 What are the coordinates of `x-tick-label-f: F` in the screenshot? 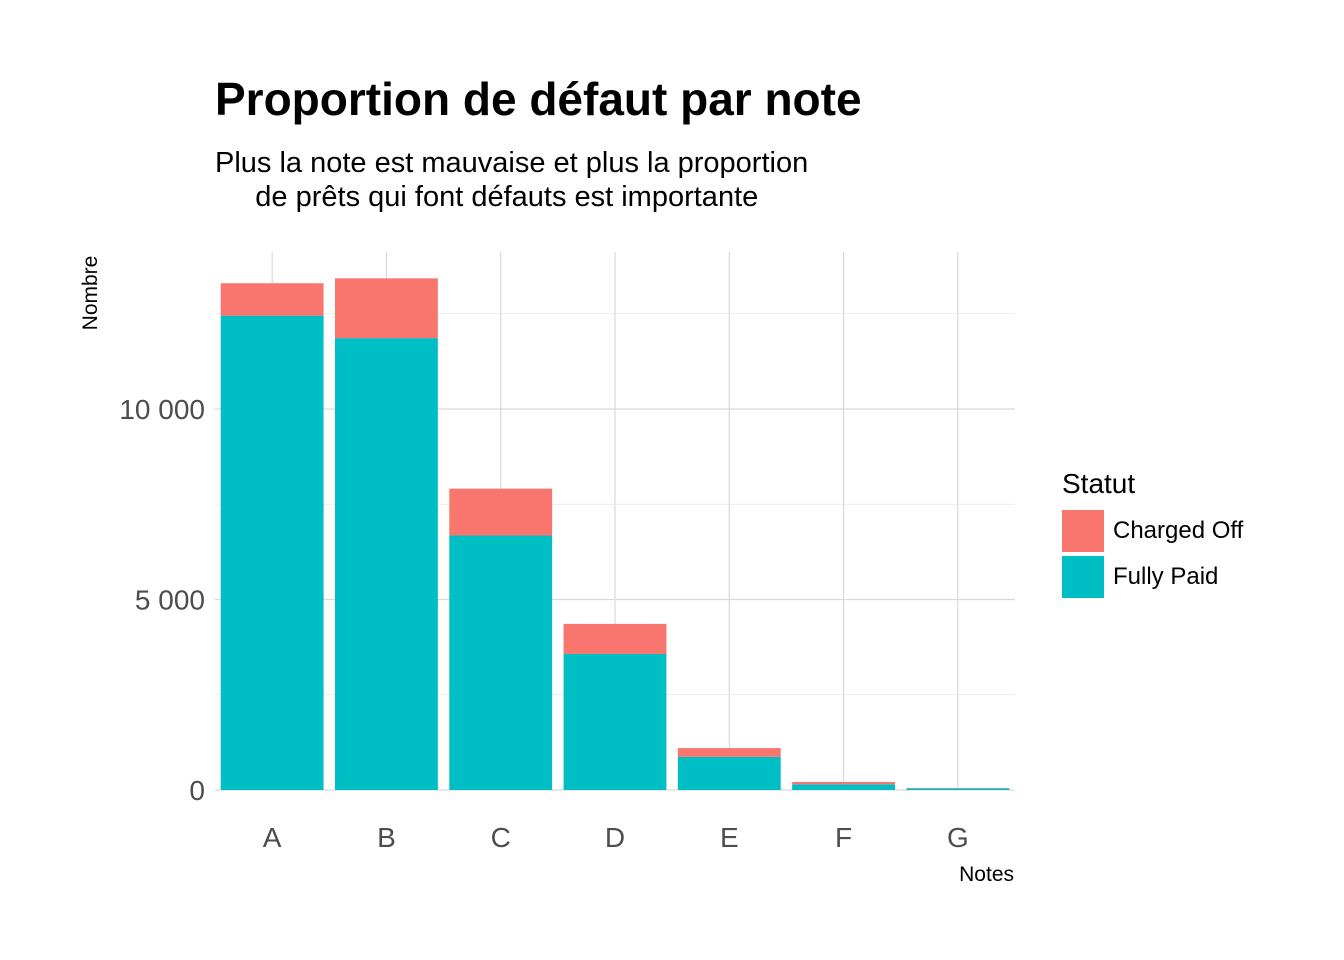 It's located at (843, 837).